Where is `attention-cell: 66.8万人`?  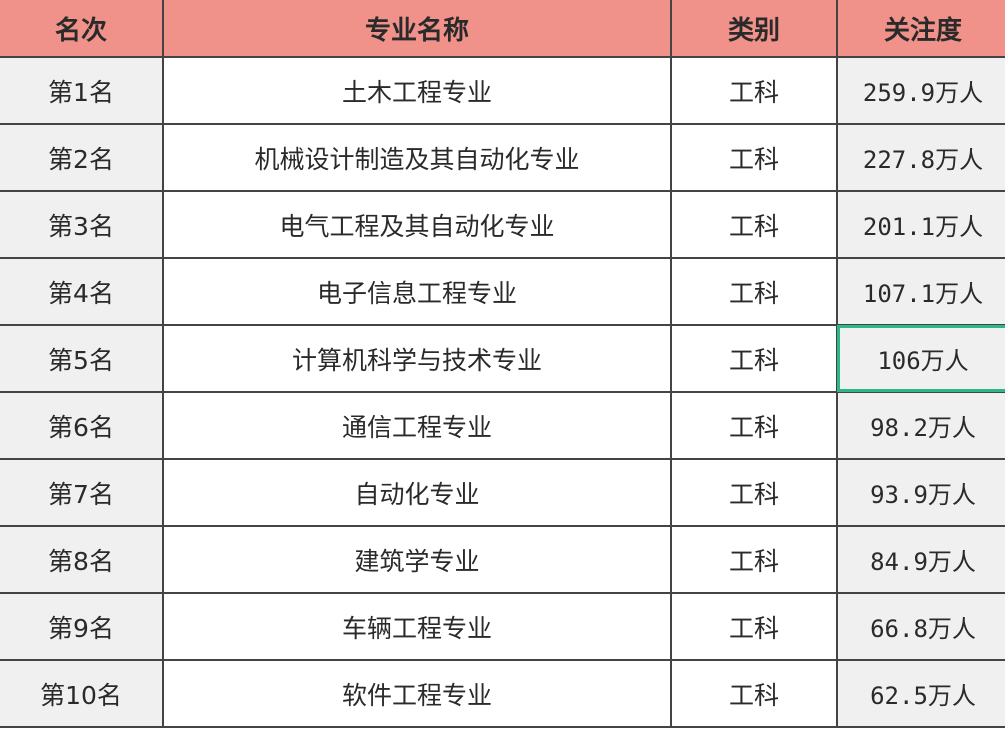
attention-cell: 66.8万人 is located at coordinates (920, 626).